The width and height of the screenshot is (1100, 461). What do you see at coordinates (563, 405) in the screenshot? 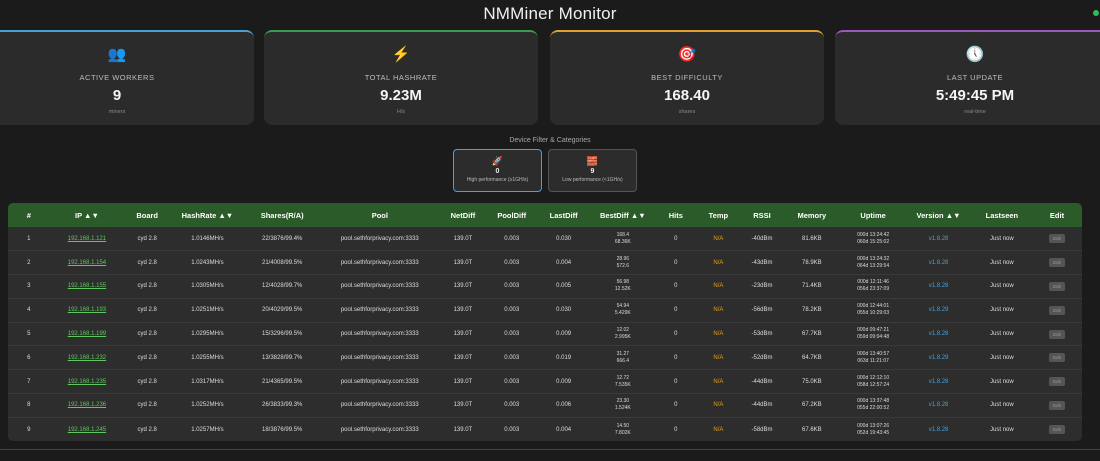
I see `lastdiff: 0.006` at bounding box center [563, 405].